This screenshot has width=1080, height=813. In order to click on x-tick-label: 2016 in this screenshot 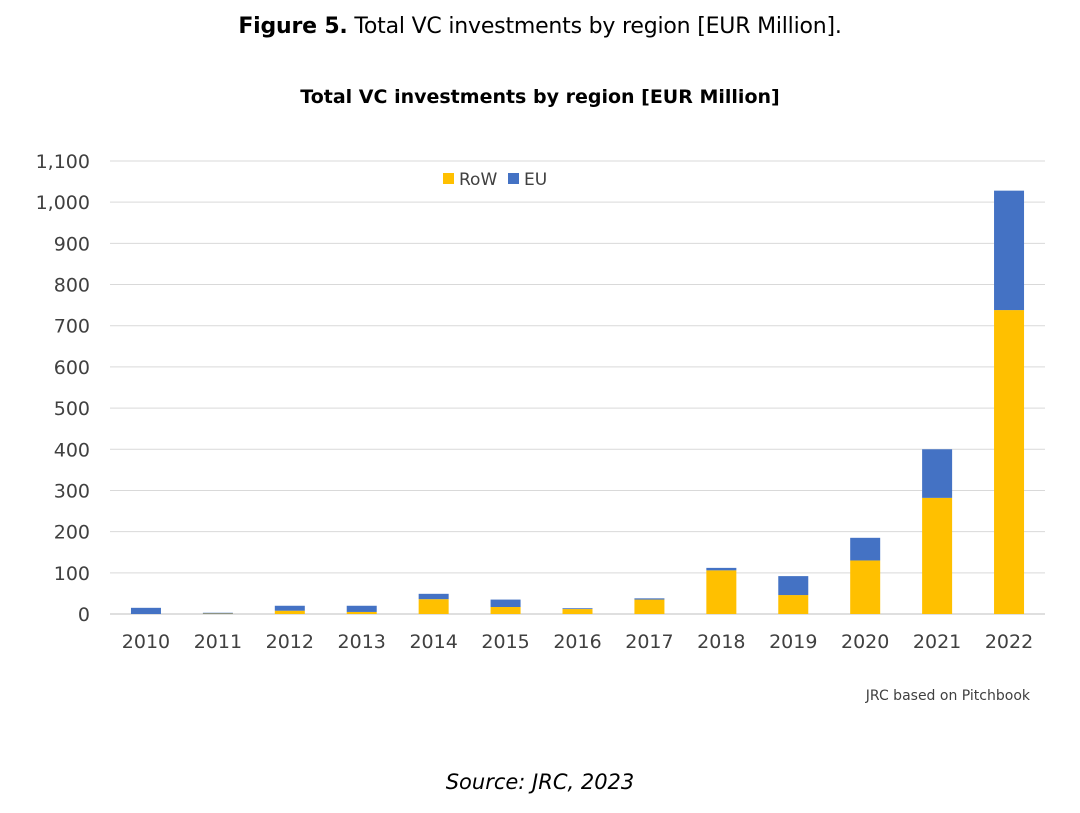, I will do `click(577, 642)`.